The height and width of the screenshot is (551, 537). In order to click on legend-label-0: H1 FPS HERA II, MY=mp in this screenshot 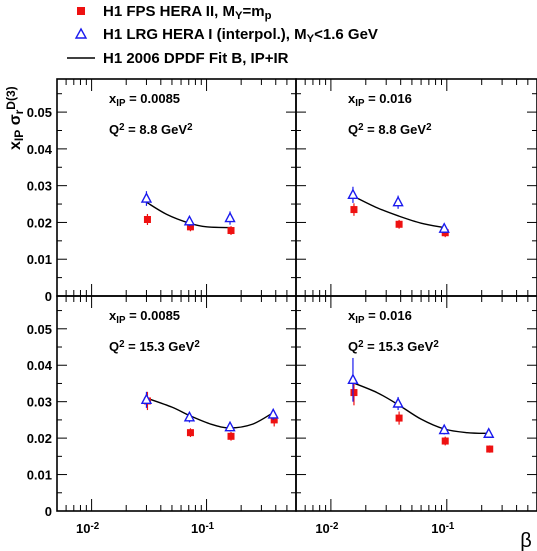, I will do `click(187, 12)`.